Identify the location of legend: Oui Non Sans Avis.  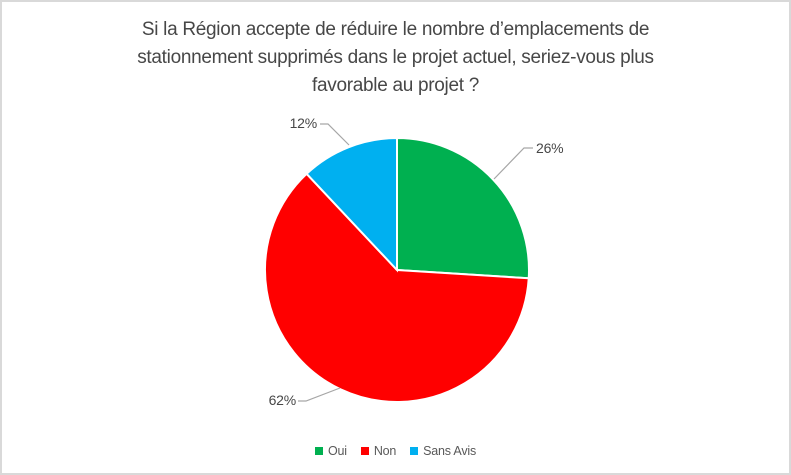
(395, 451).